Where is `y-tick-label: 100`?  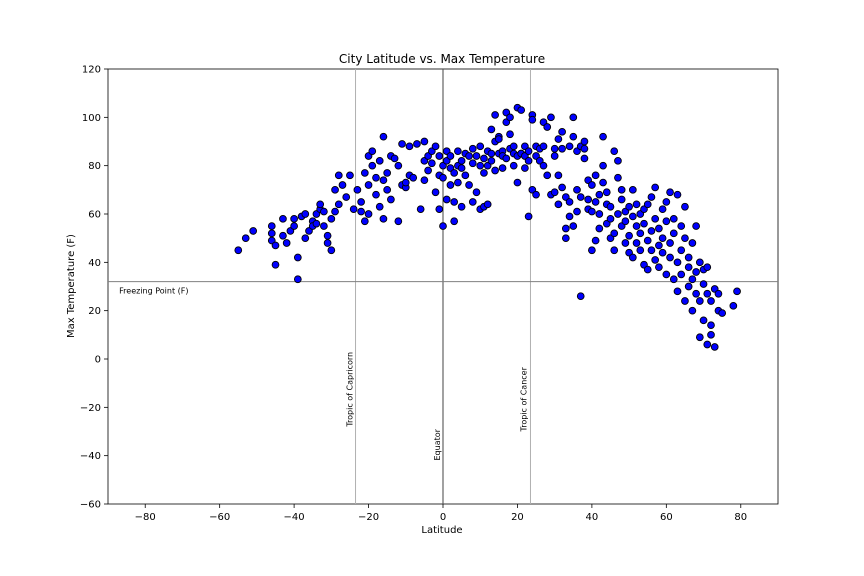 y-tick-label: 100 is located at coordinates (91, 118).